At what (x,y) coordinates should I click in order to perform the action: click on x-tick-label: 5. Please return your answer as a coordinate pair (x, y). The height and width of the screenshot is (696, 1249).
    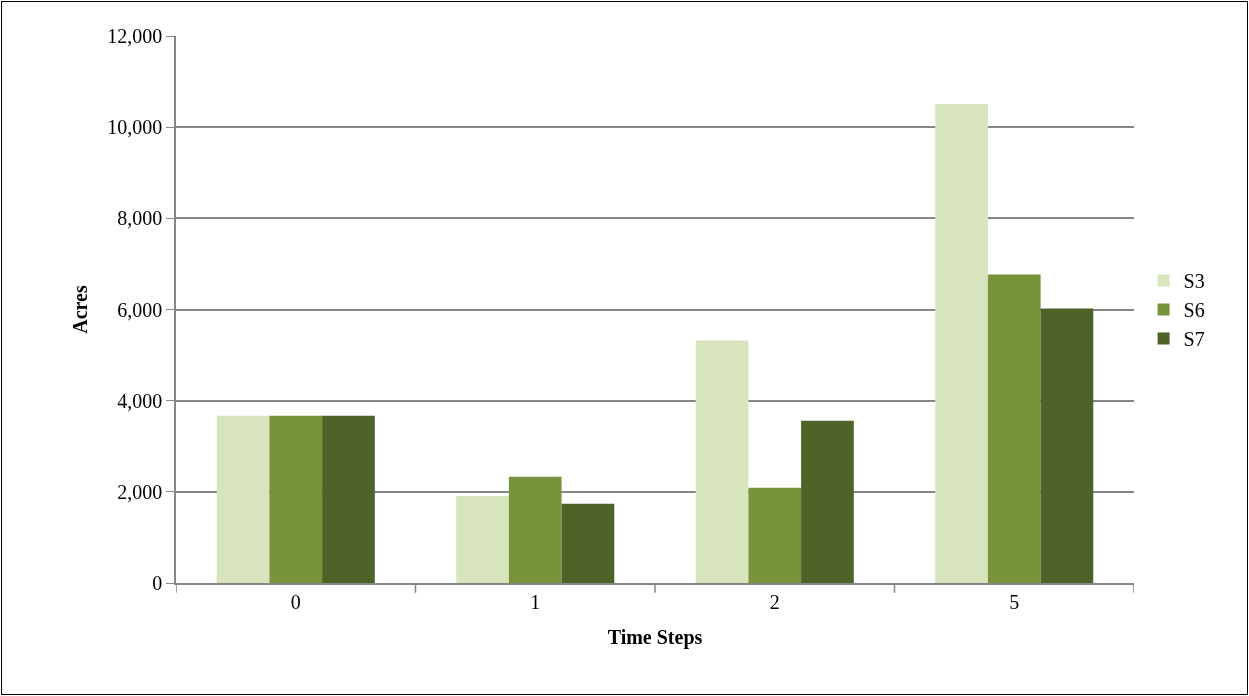
    Looking at the image, I should click on (1014, 601).